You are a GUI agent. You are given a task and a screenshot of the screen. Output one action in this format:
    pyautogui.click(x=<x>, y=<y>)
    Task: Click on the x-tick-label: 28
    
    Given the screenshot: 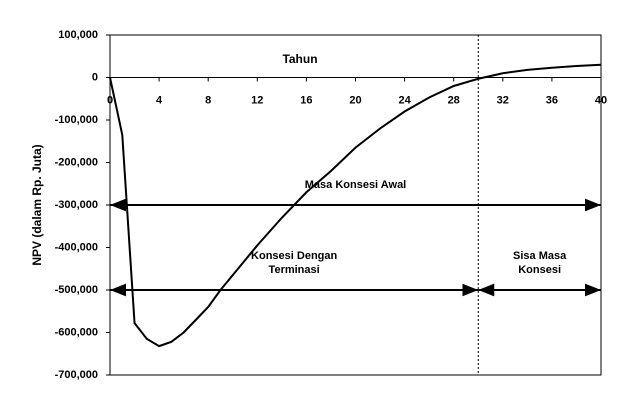 What is the action you would take?
    pyautogui.click(x=454, y=100)
    